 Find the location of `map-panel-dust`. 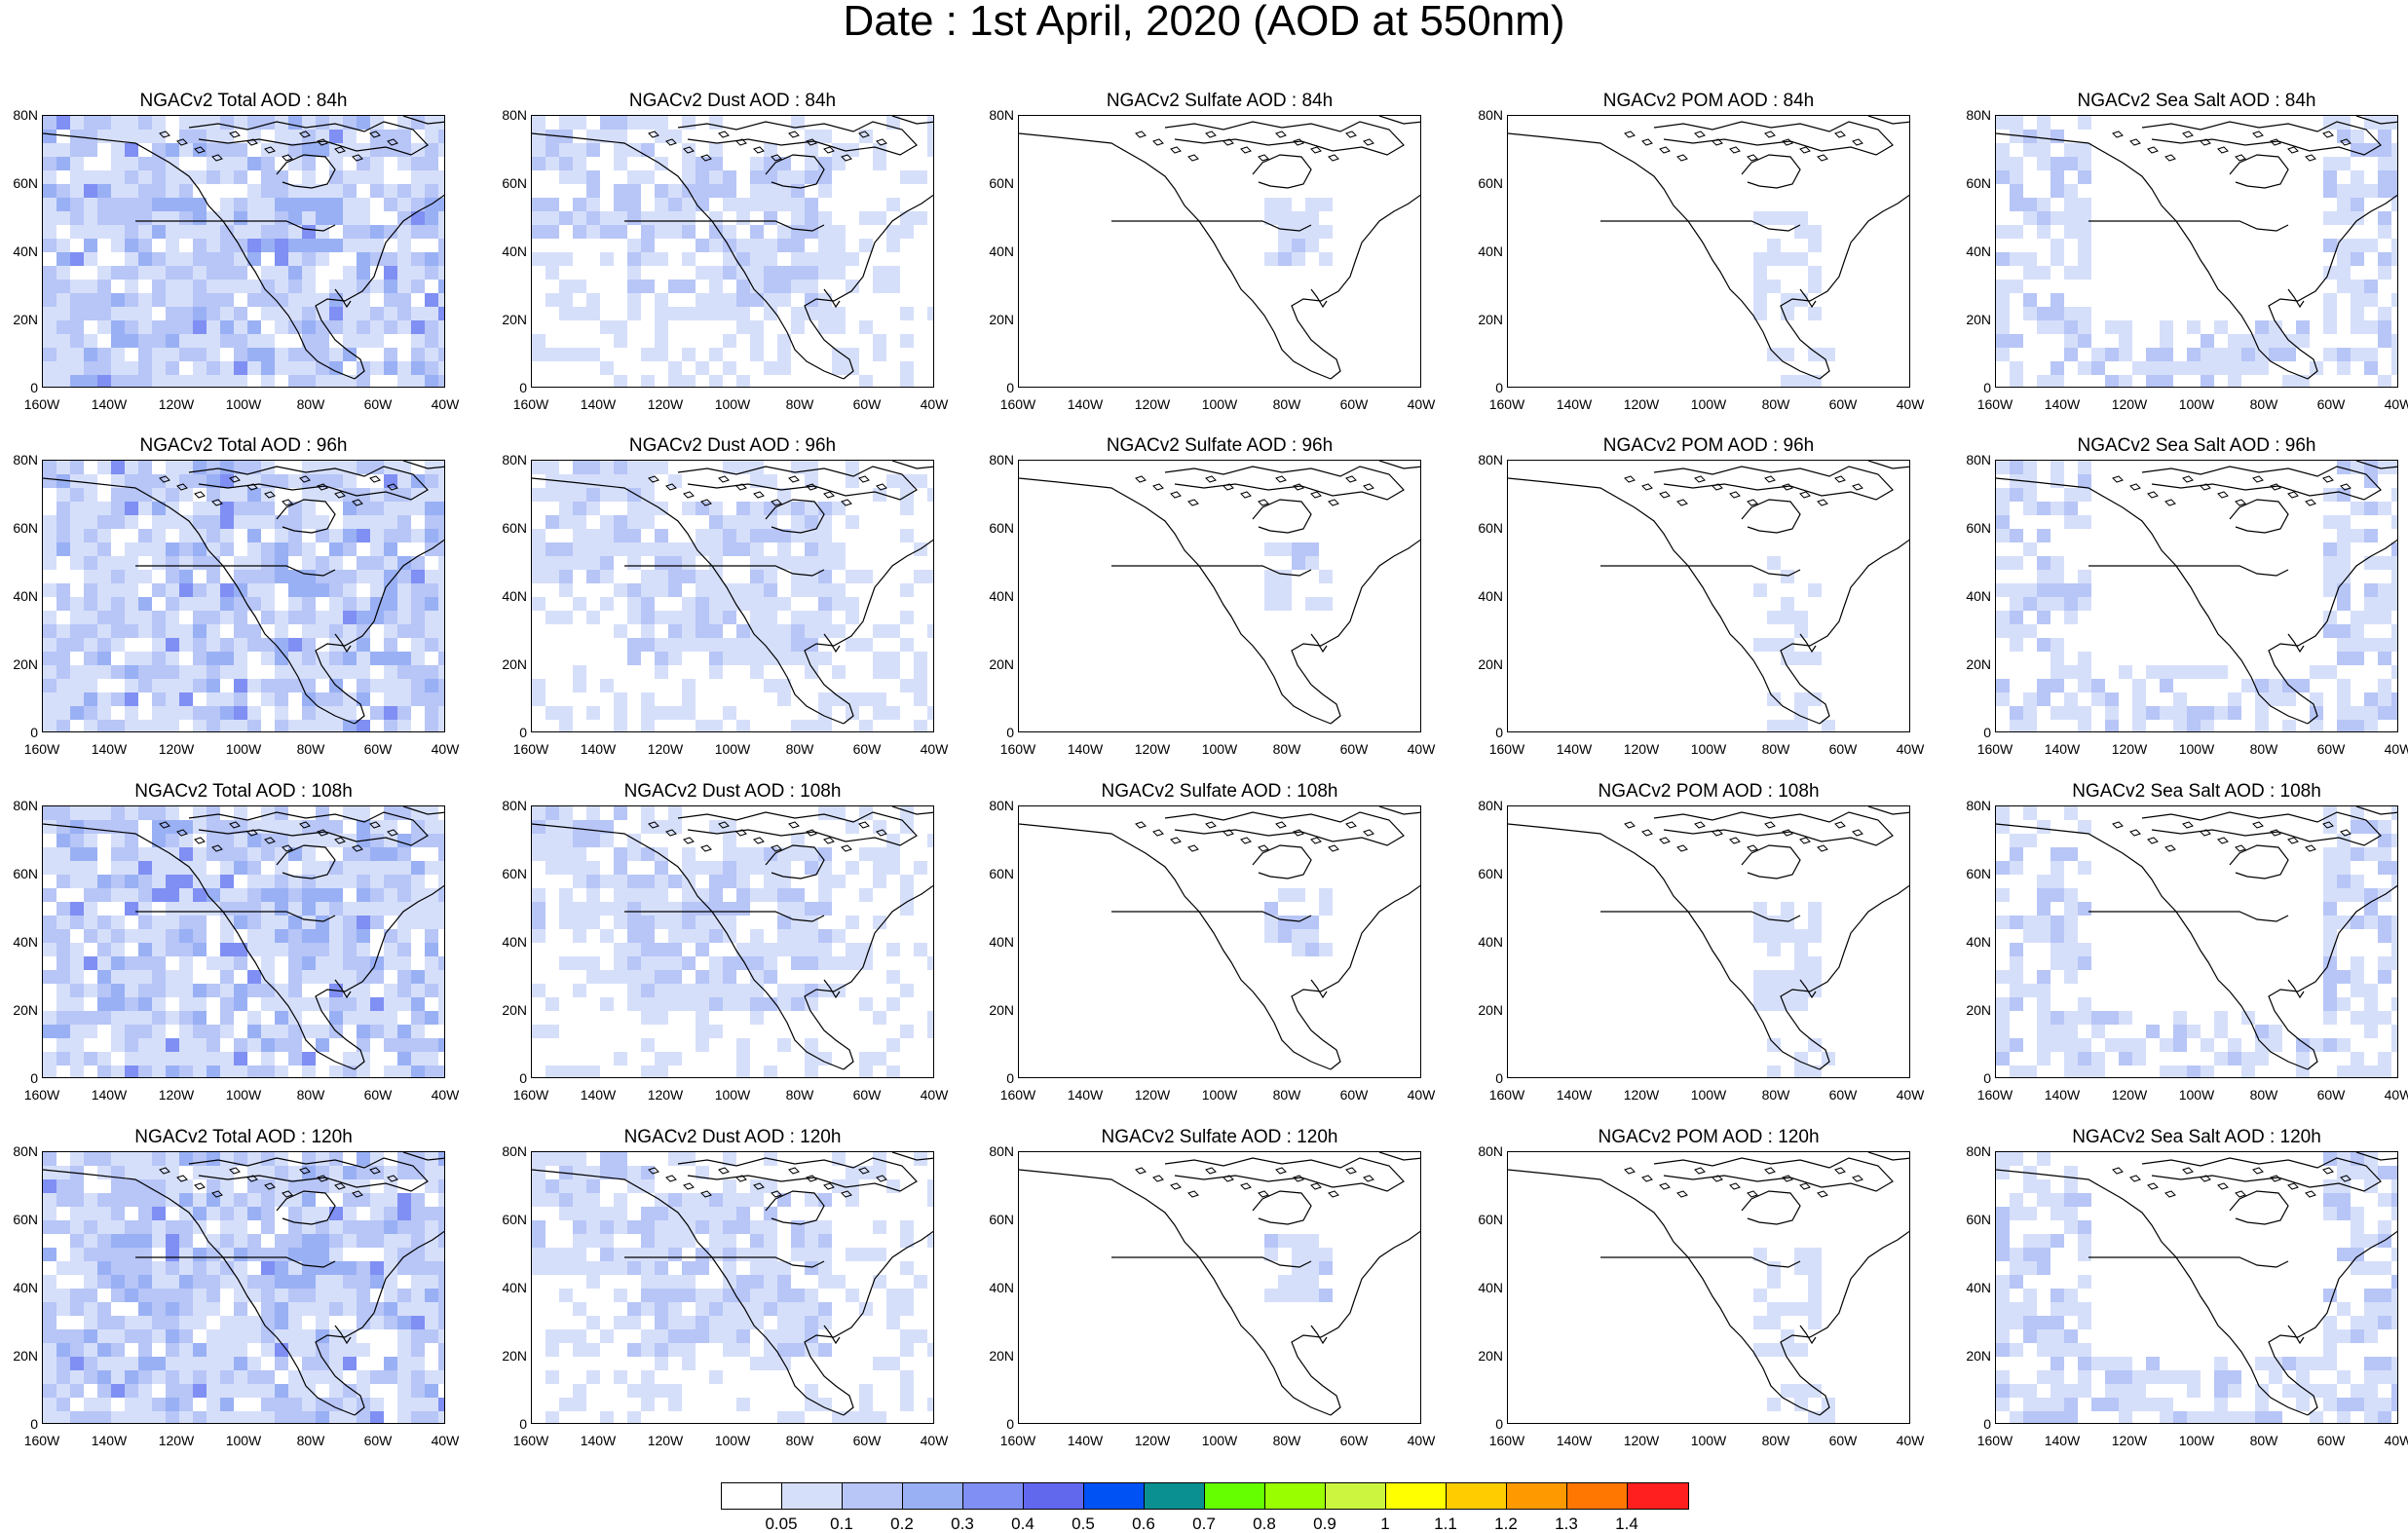

map-panel-dust is located at coordinates (732, 251).